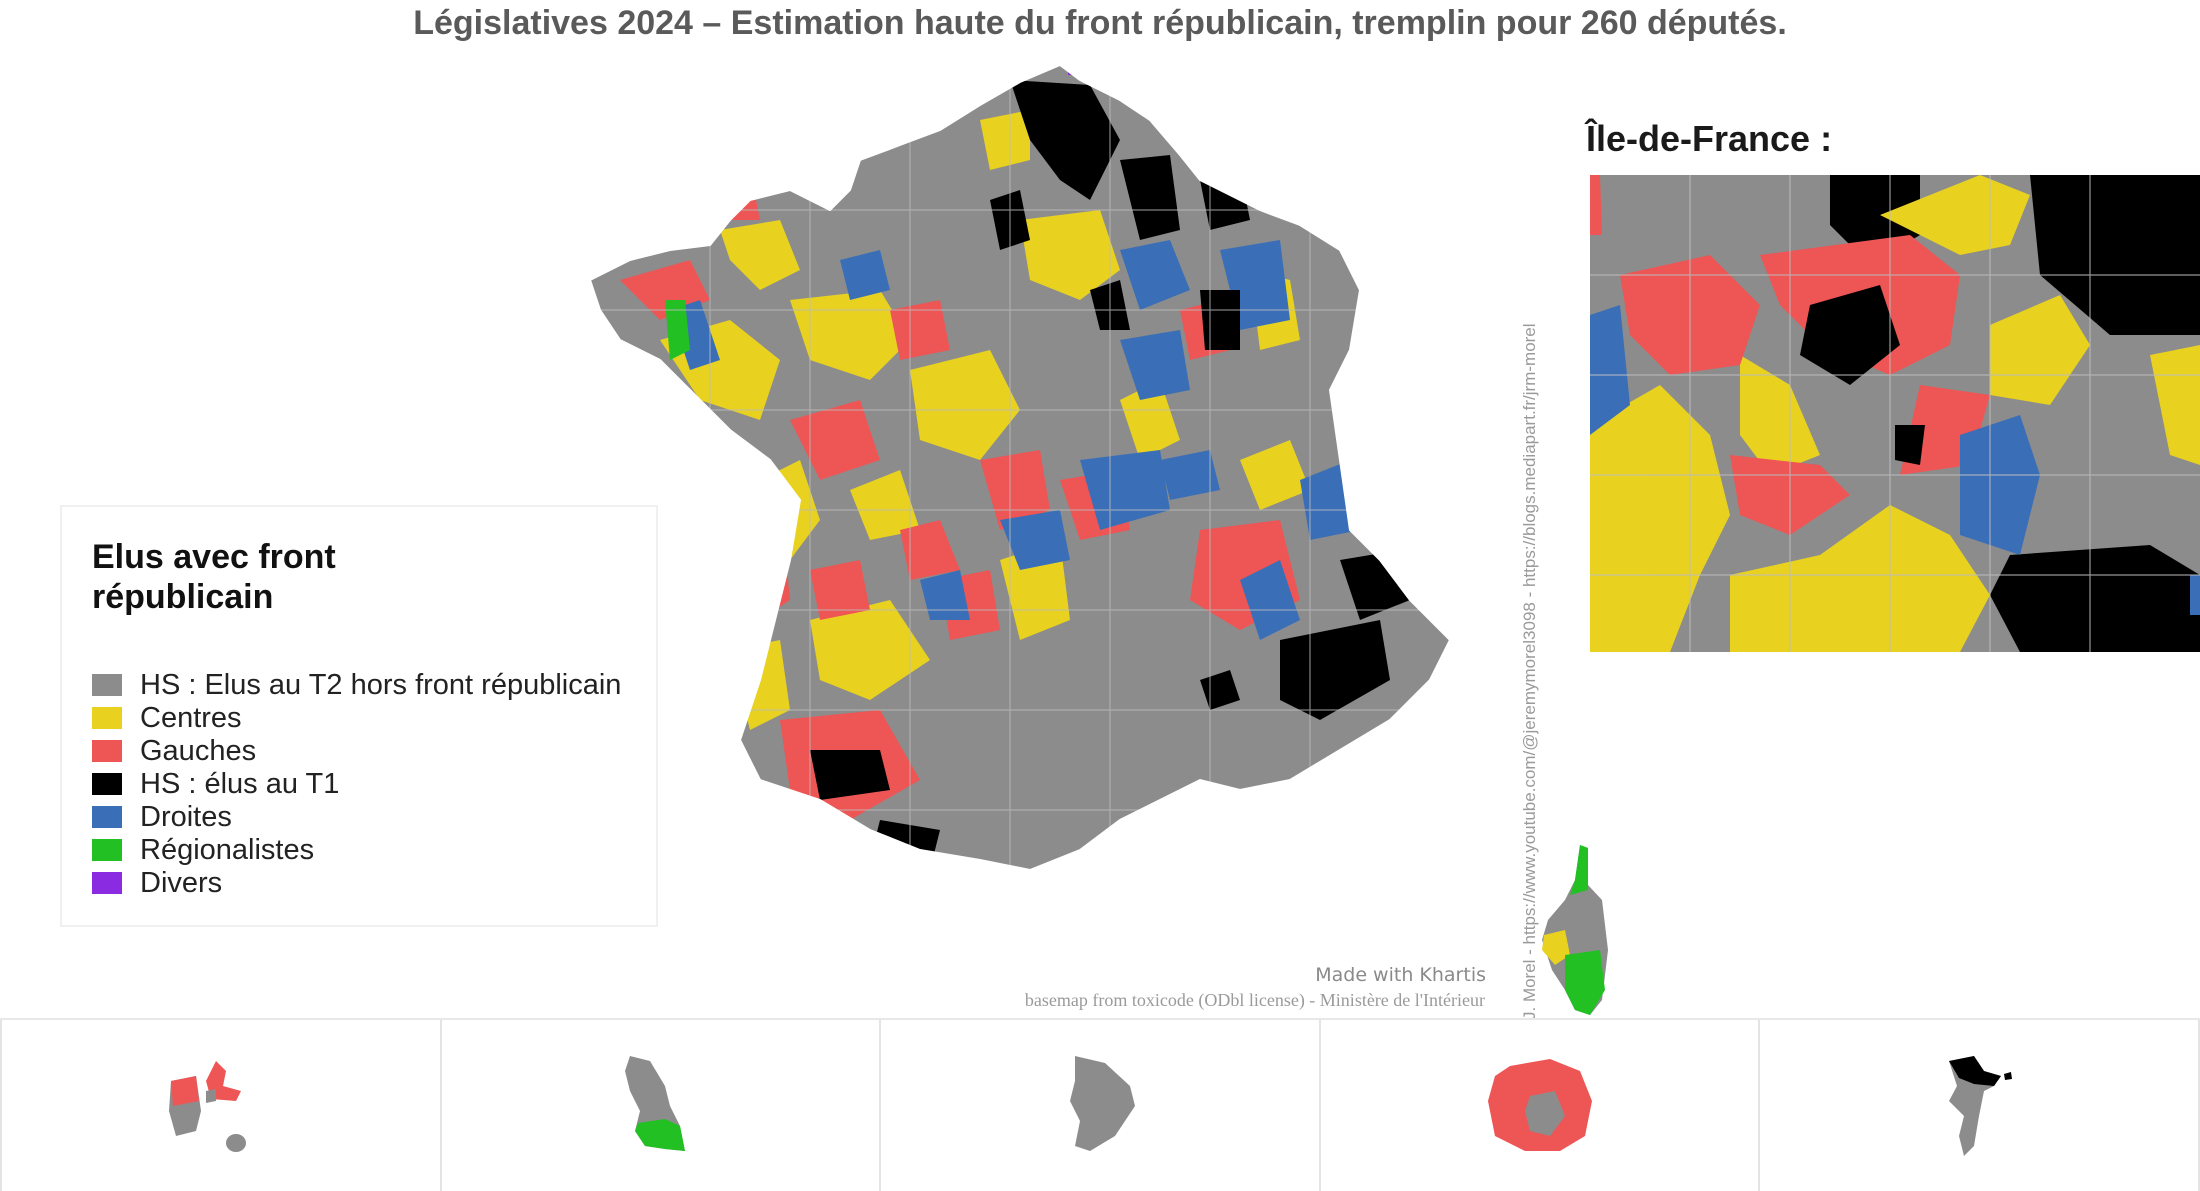  Describe the element at coordinates (107, 685) in the screenshot. I see `legend-swatch-gray` at that location.